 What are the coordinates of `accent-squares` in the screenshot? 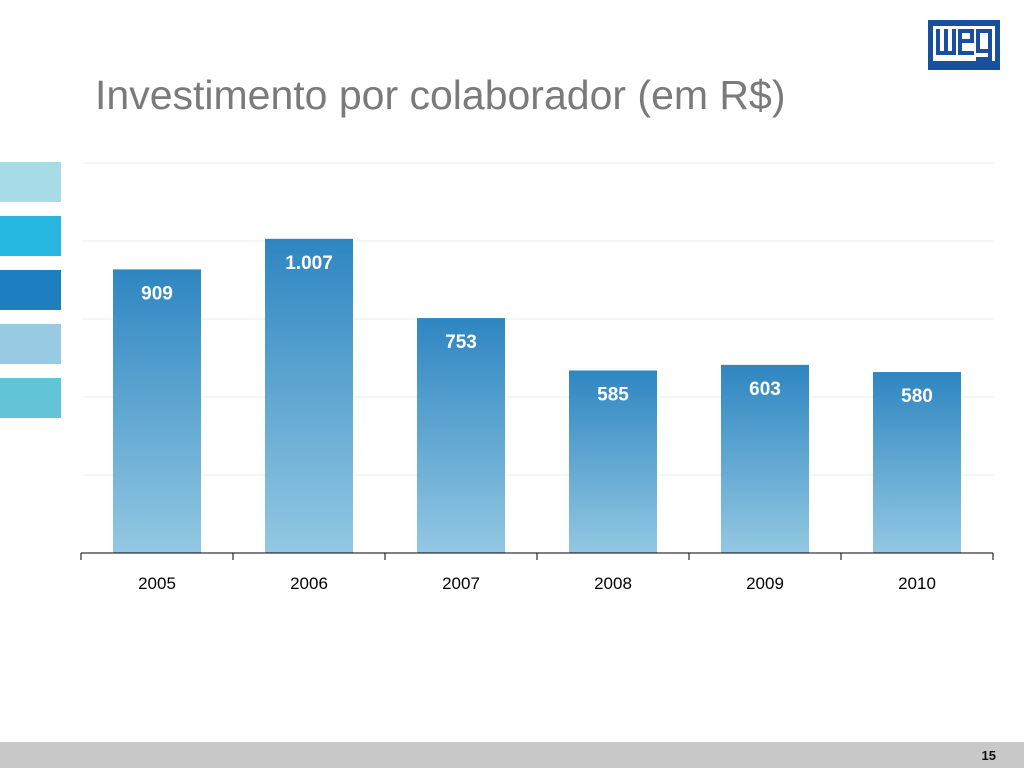 It's located at (30, 297).